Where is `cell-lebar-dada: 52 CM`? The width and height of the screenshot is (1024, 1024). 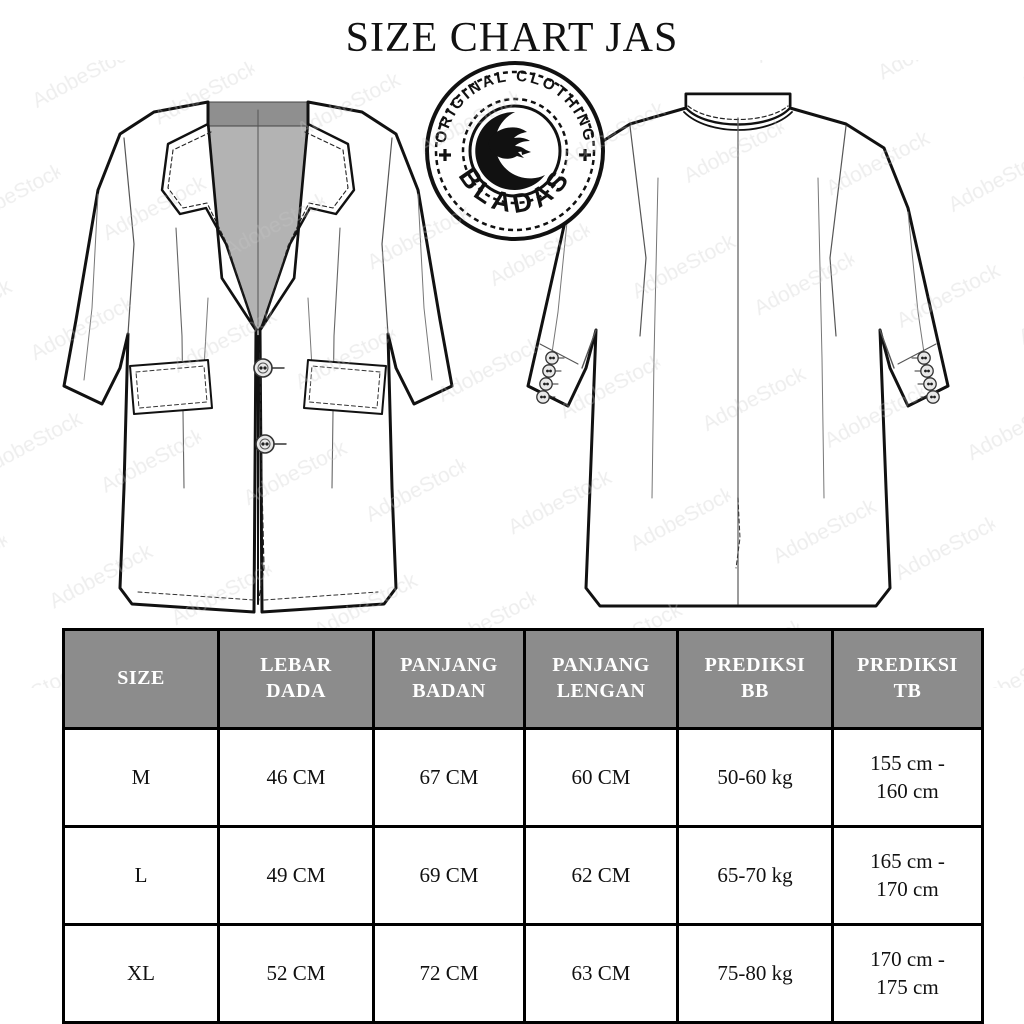 cell-lebar-dada: 52 CM is located at coordinates (296, 973).